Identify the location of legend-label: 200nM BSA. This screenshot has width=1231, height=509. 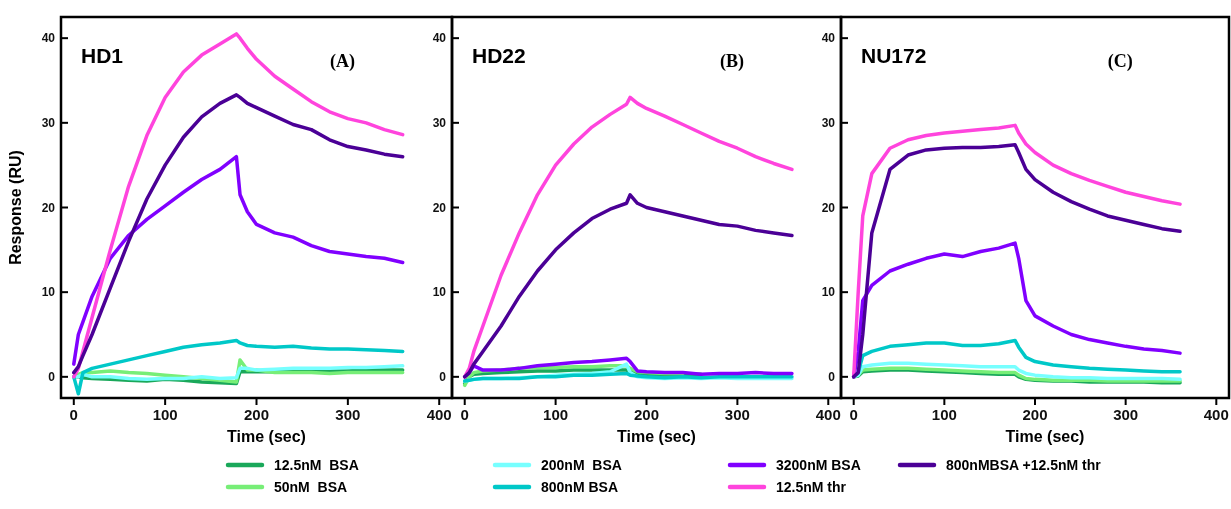
(581, 464).